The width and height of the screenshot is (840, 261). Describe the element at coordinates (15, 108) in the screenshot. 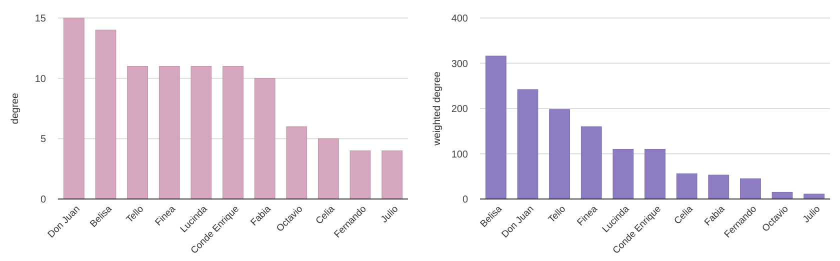

I see `y-axis-title: degree` at that location.